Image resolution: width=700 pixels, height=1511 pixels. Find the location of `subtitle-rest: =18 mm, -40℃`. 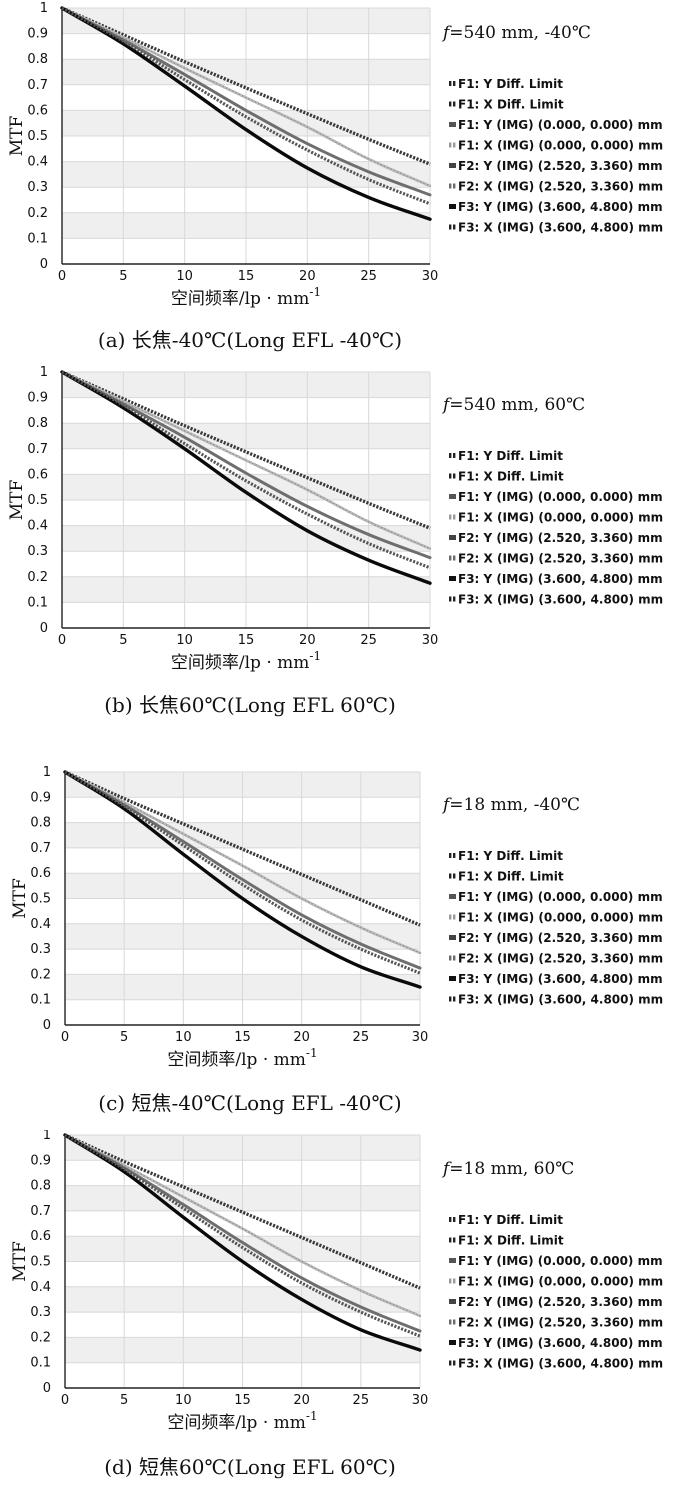

subtitle-rest: =18 mm, -40℃ is located at coordinates (514, 805).